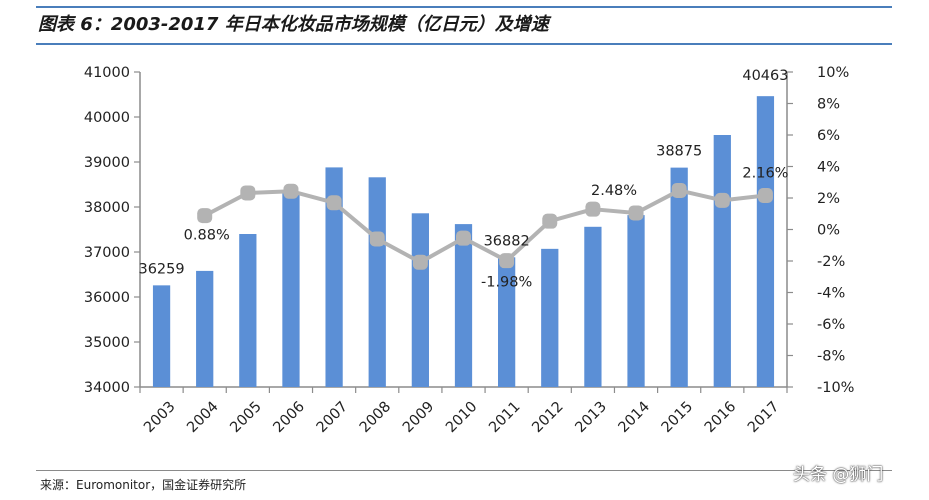  What do you see at coordinates (591, 417) in the screenshot?
I see `x-axis-tick-label: 2013` at bounding box center [591, 417].